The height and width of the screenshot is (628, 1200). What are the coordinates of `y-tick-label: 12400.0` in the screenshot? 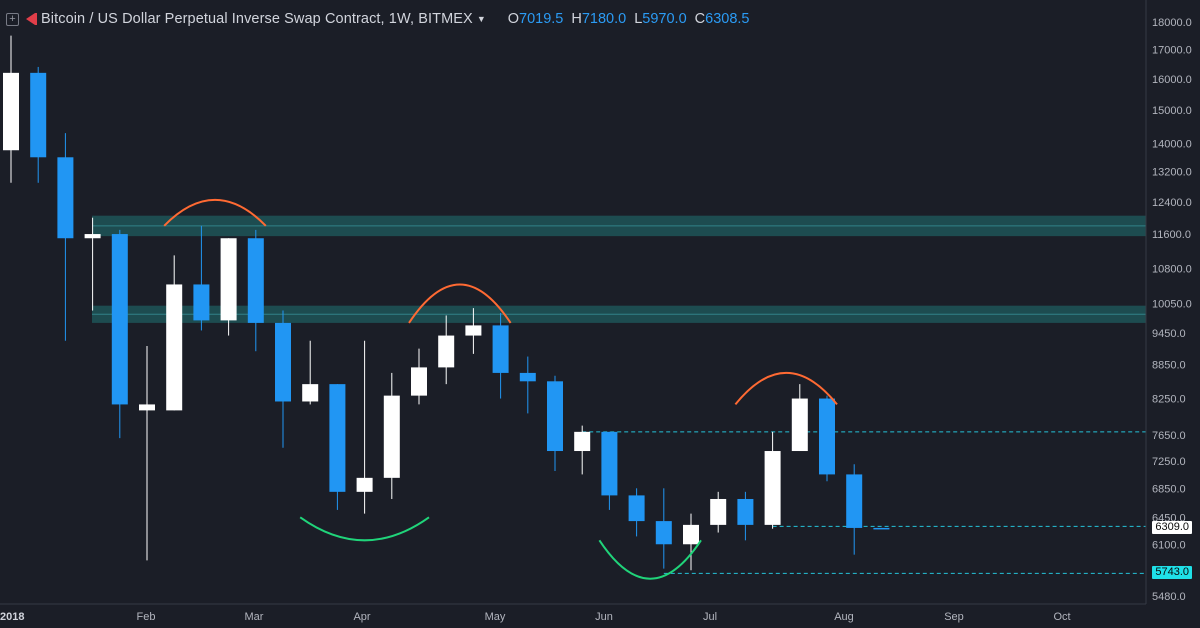 It's located at (1172, 203).